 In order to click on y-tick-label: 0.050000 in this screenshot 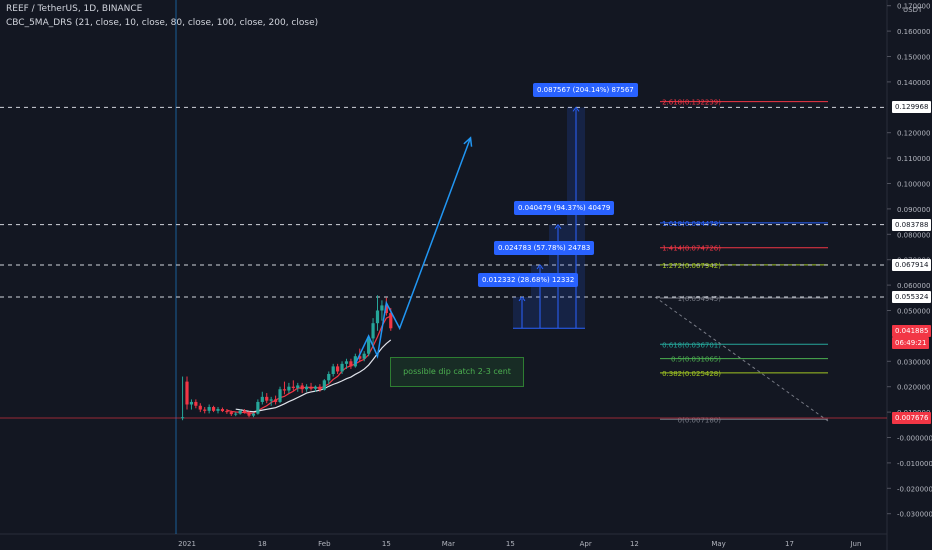, I will do `click(913, 312)`.